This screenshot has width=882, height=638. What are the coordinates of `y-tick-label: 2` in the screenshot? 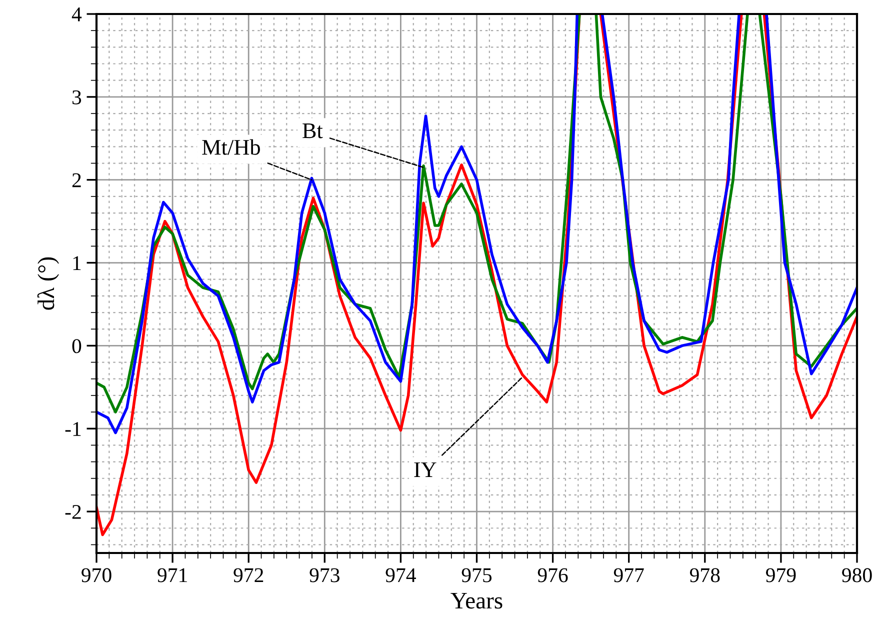 It's located at (76, 180).